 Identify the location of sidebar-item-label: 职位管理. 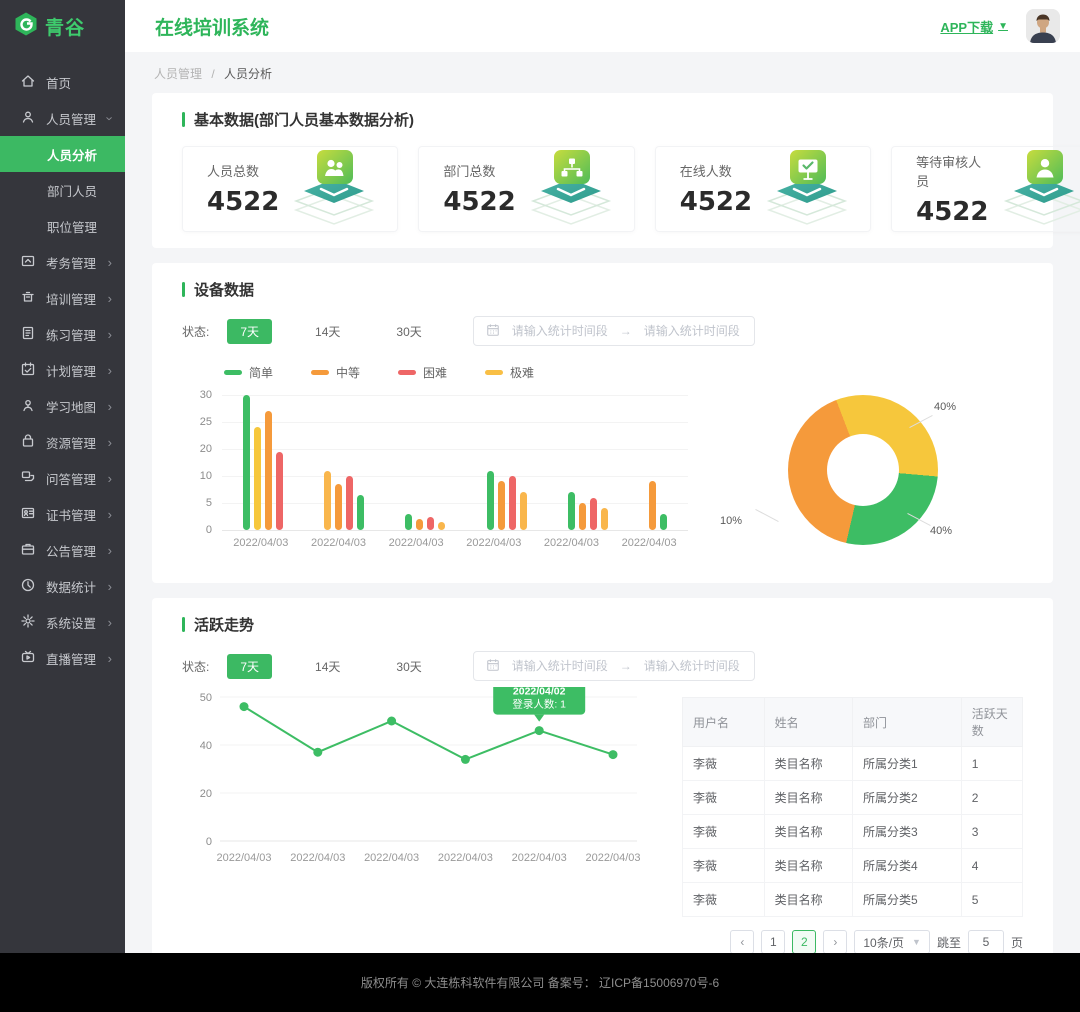
(72, 227).